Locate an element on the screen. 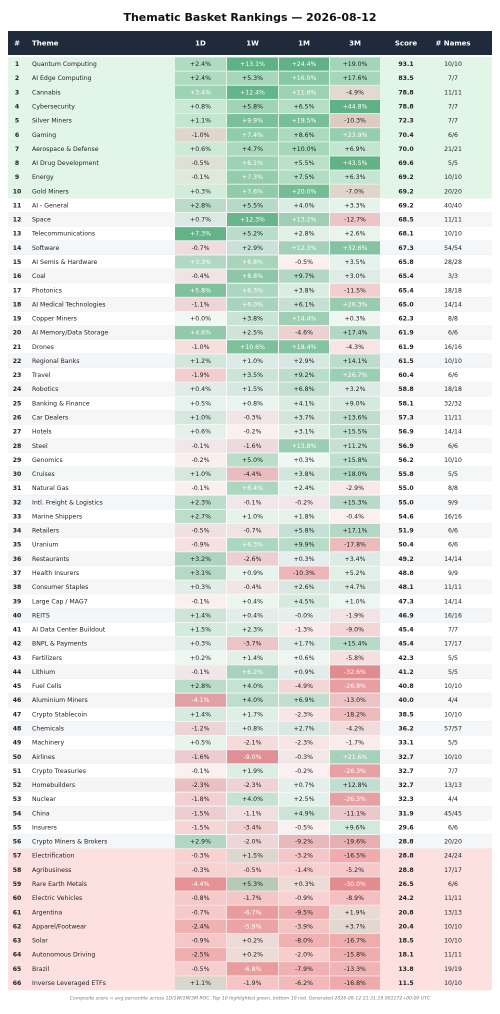 The image size is (500, 1014). cell-text: -17.8% is located at coordinates (355, 545).